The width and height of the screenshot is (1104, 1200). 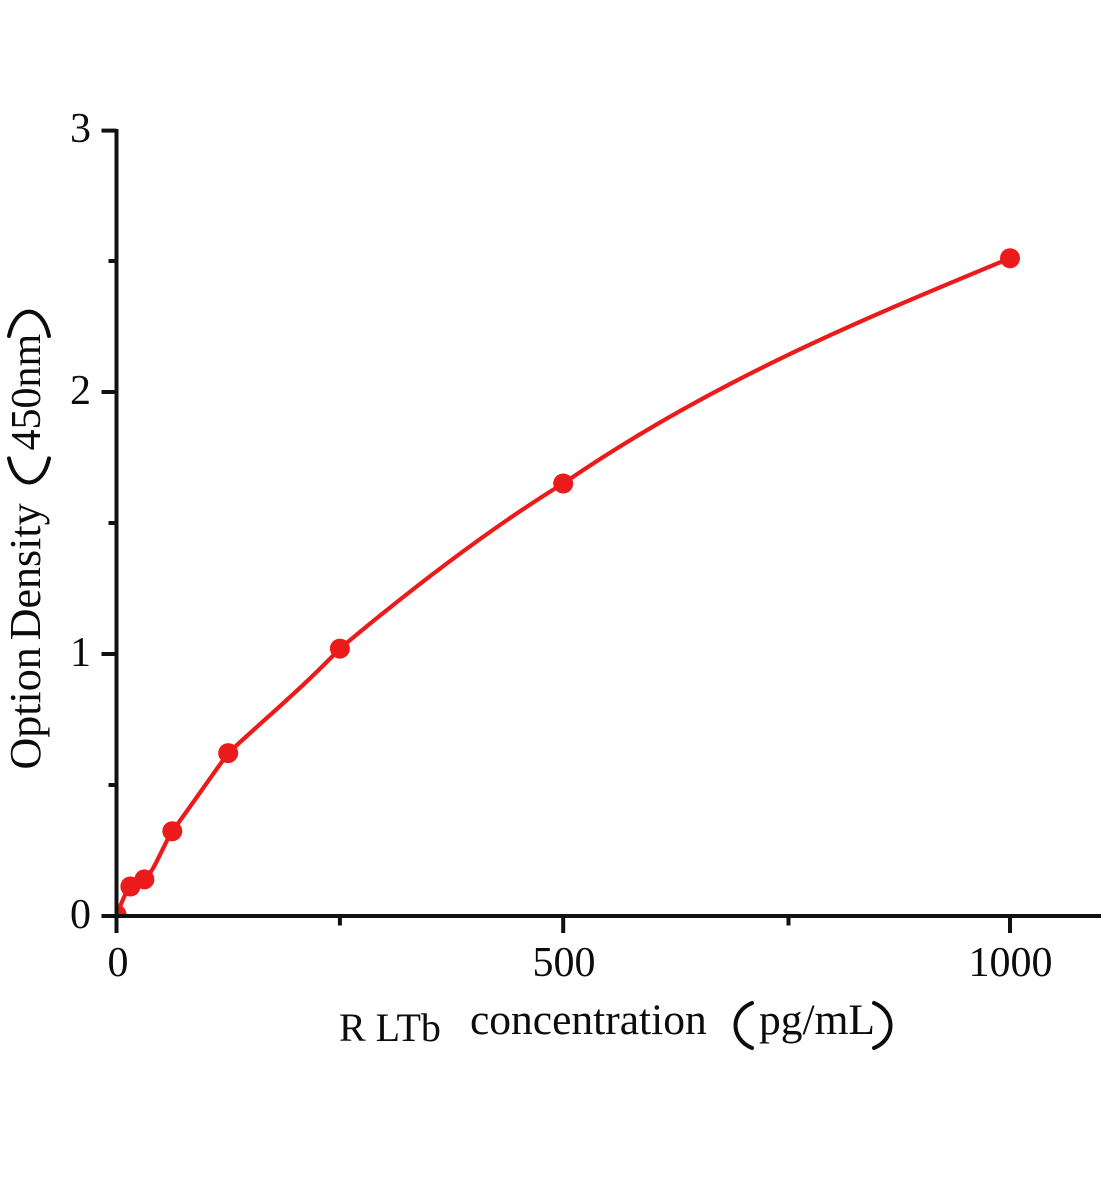 What do you see at coordinates (27, 392) in the screenshot?
I see `svg-text: 450nm` at bounding box center [27, 392].